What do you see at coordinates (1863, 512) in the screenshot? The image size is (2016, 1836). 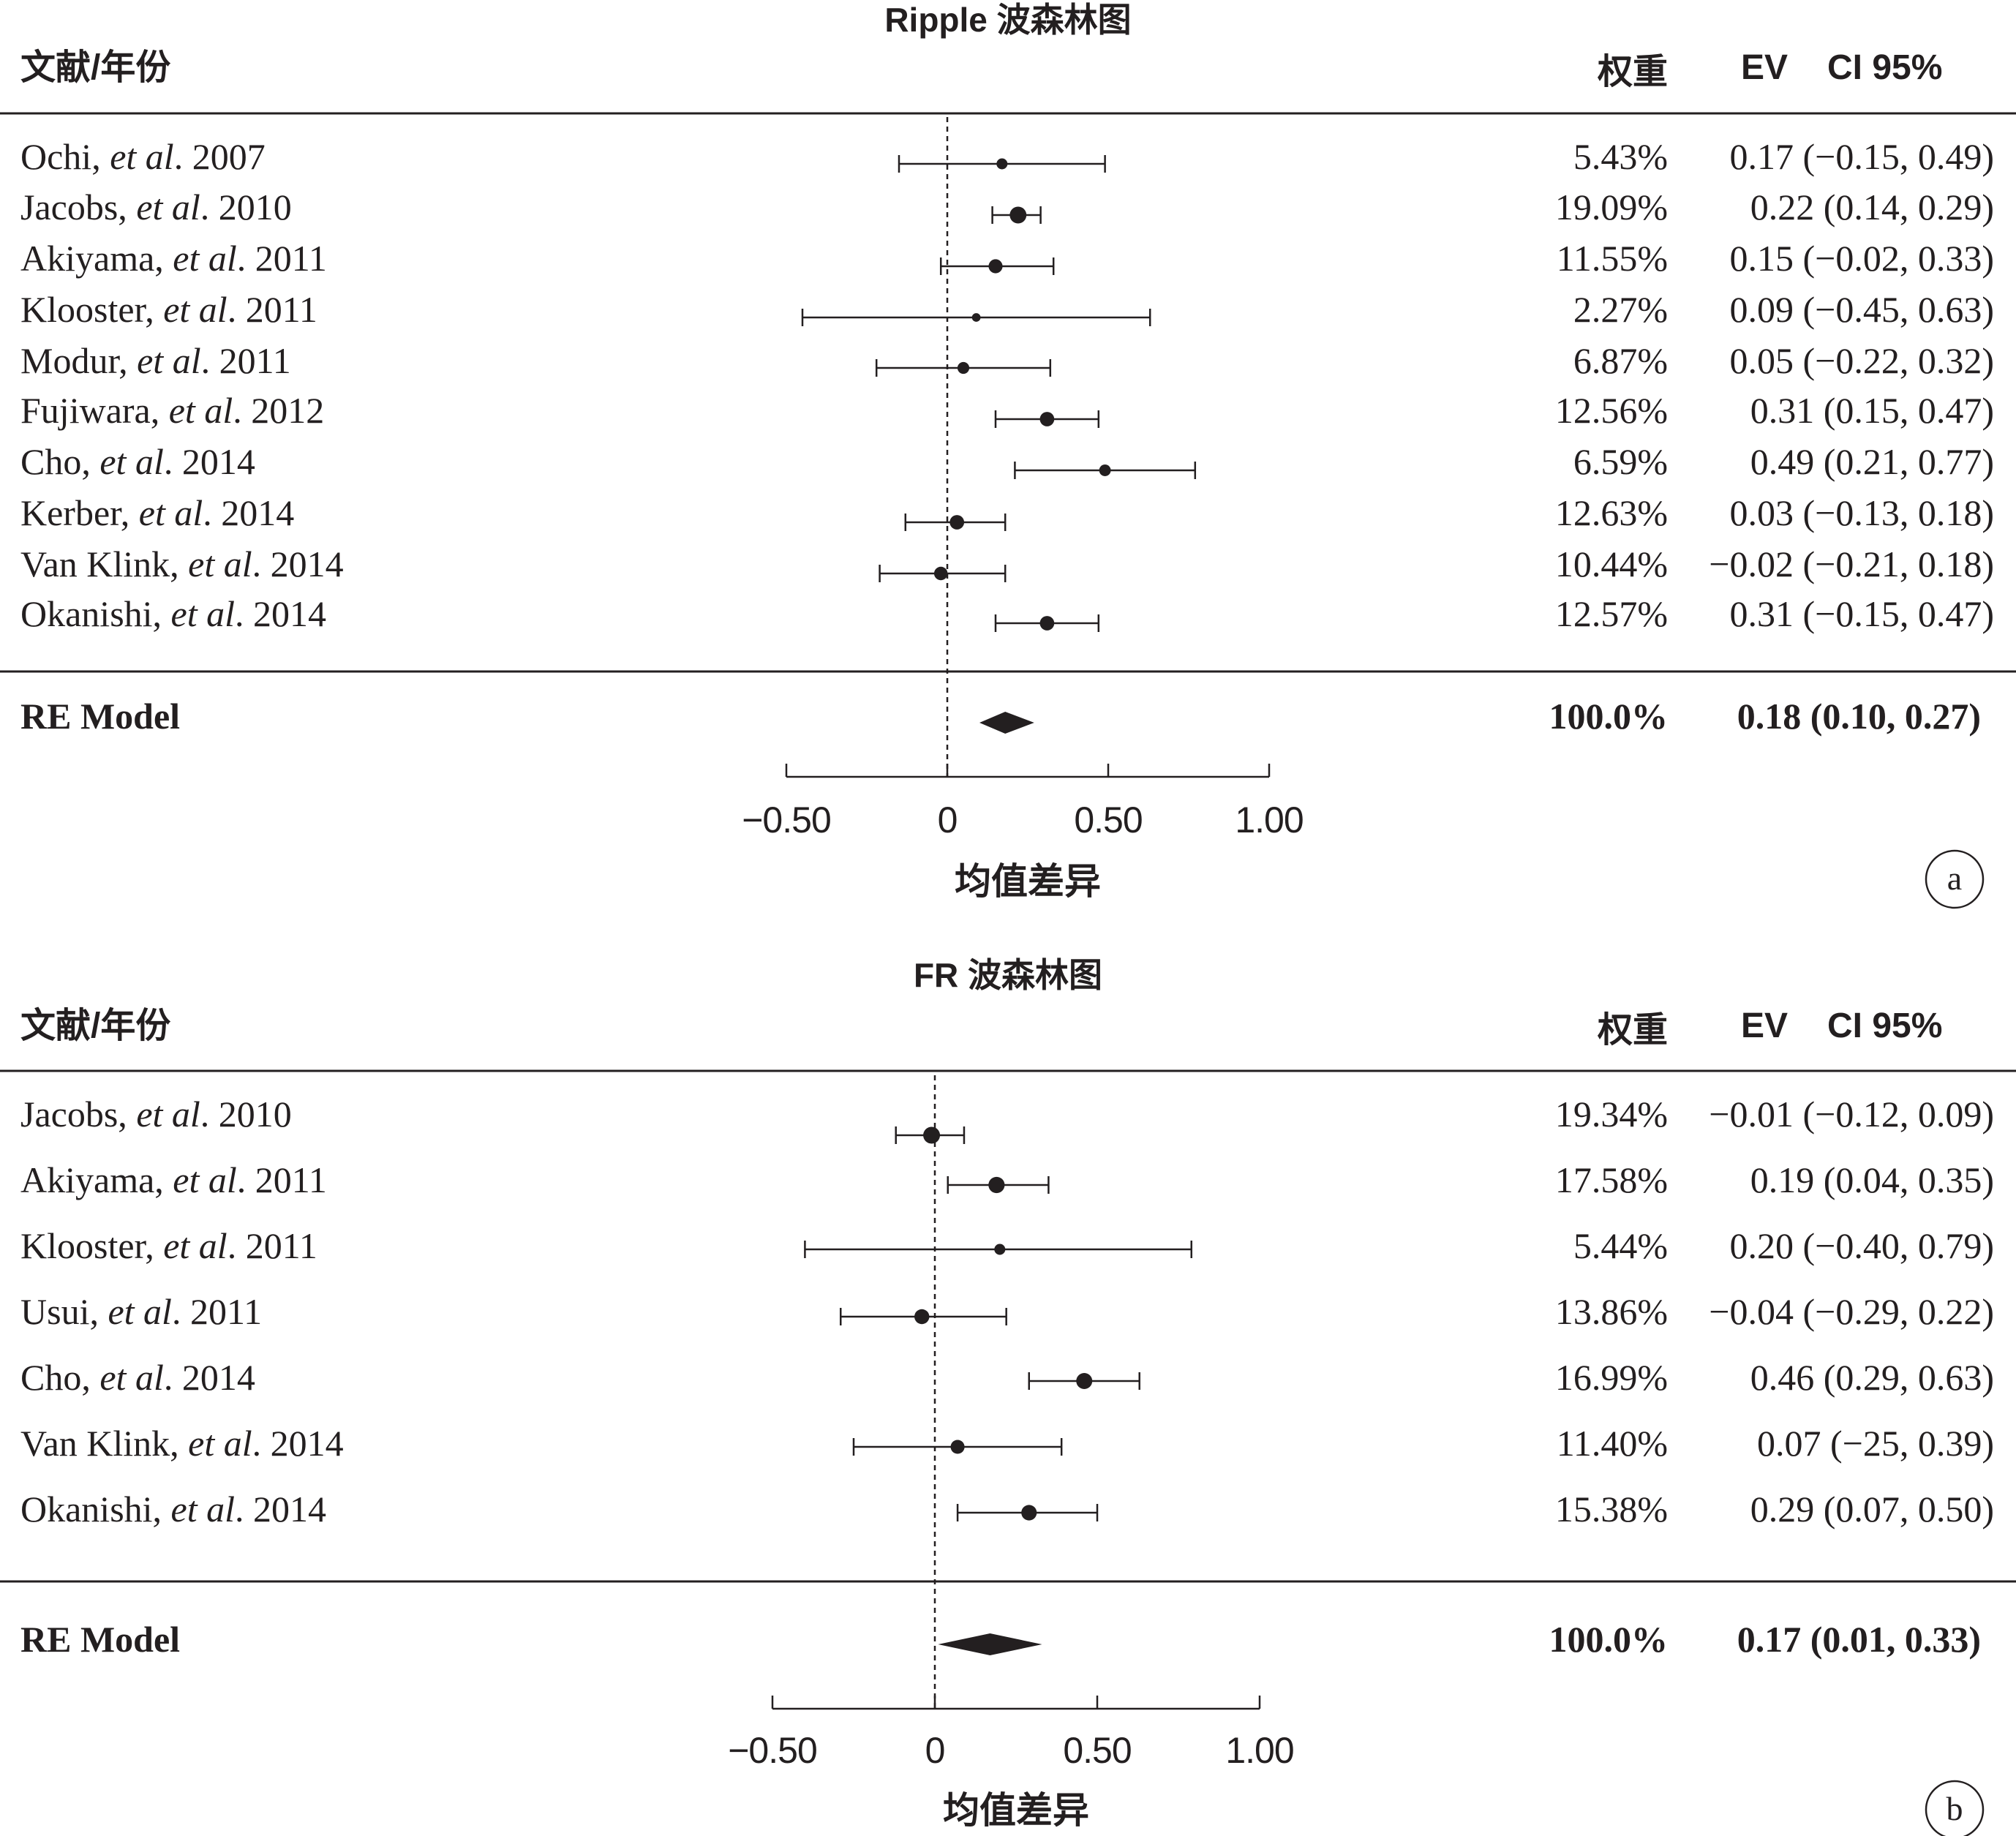 I see `study-ci-text: 0.03 (−0.13, 0.18)` at bounding box center [1863, 512].